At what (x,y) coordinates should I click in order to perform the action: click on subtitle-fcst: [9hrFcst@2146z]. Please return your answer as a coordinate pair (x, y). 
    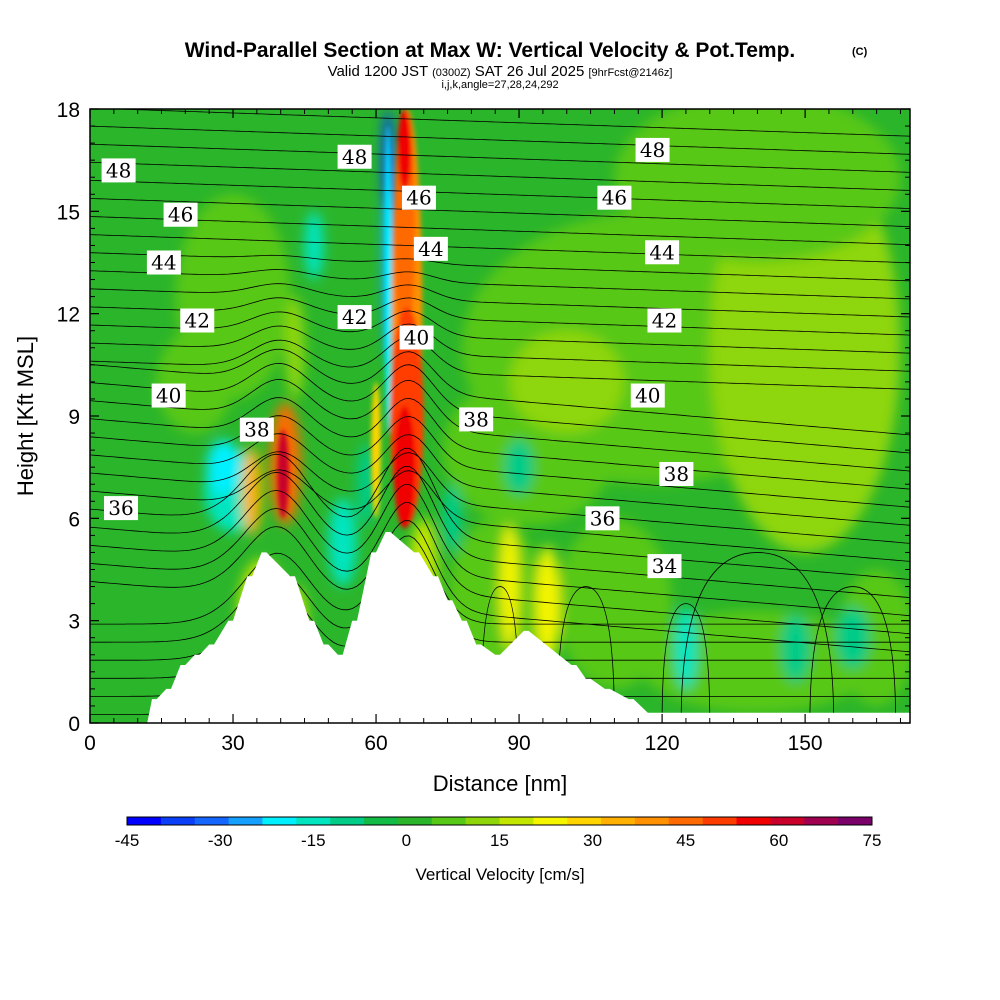
    Looking at the image, I should click on (630, 73).